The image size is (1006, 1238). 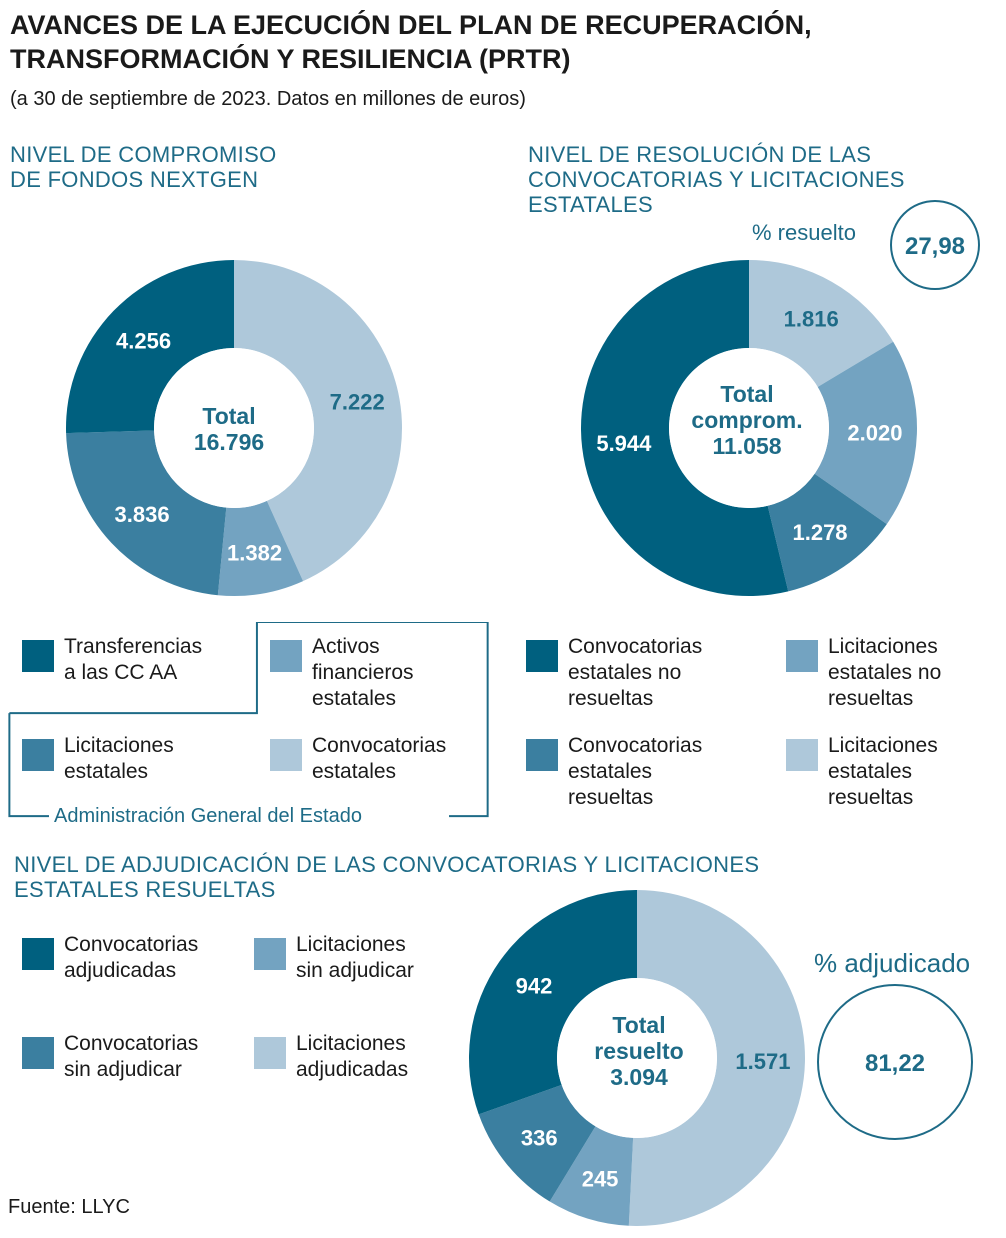 I want to click on slice-value-label: 4.256, so click(x=143, y=340).